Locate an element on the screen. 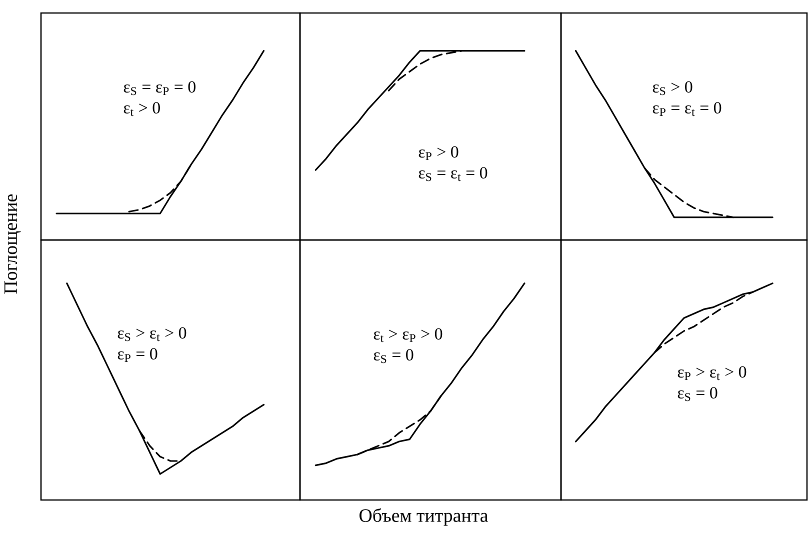 The width and height of the screenshot is (808, 535). annotation: ε$_{P}$ > 0 is located at coordinates (438, 153).